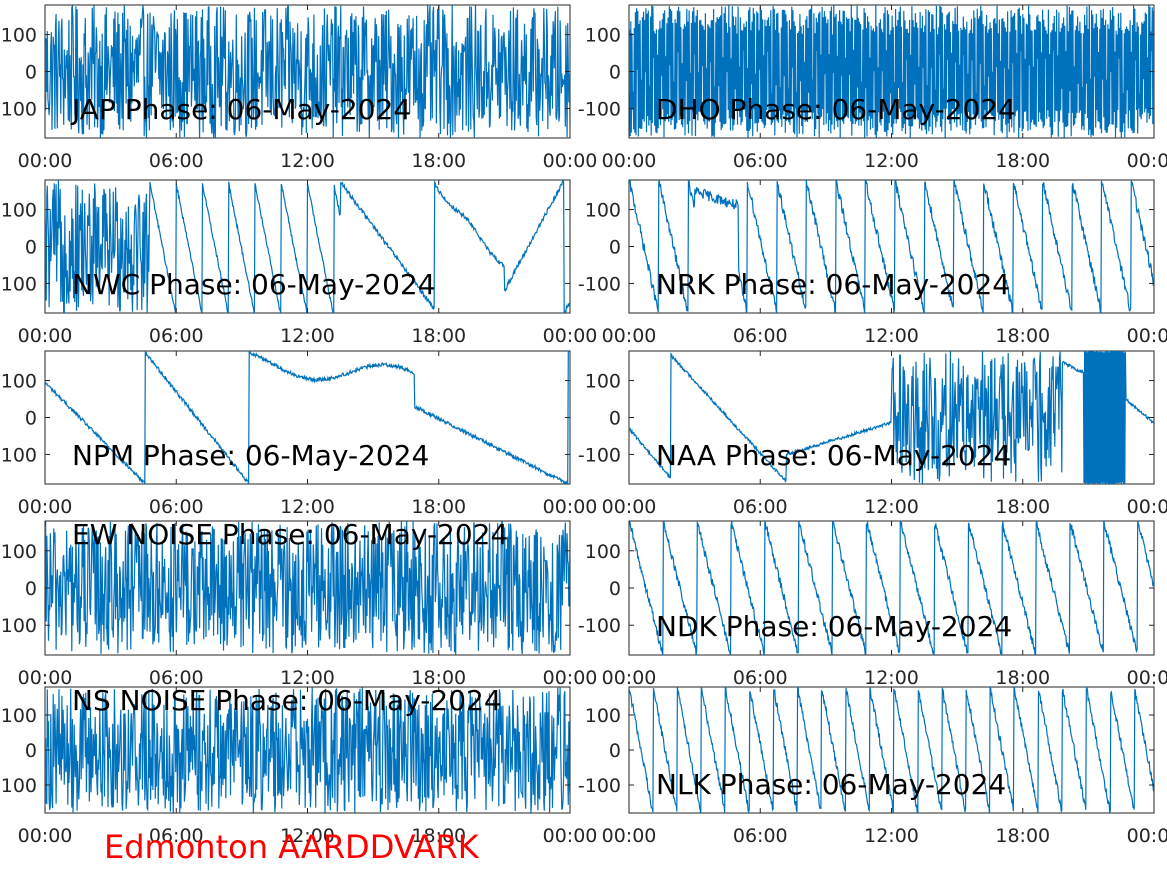 The width and height of the screenshot is (1167, 875). What do you see at coordinates (290, 534) in the screenshot?
I see `panel-title: EW NOISE Phase: 06-May-2024` at bounding box center [290, 534].